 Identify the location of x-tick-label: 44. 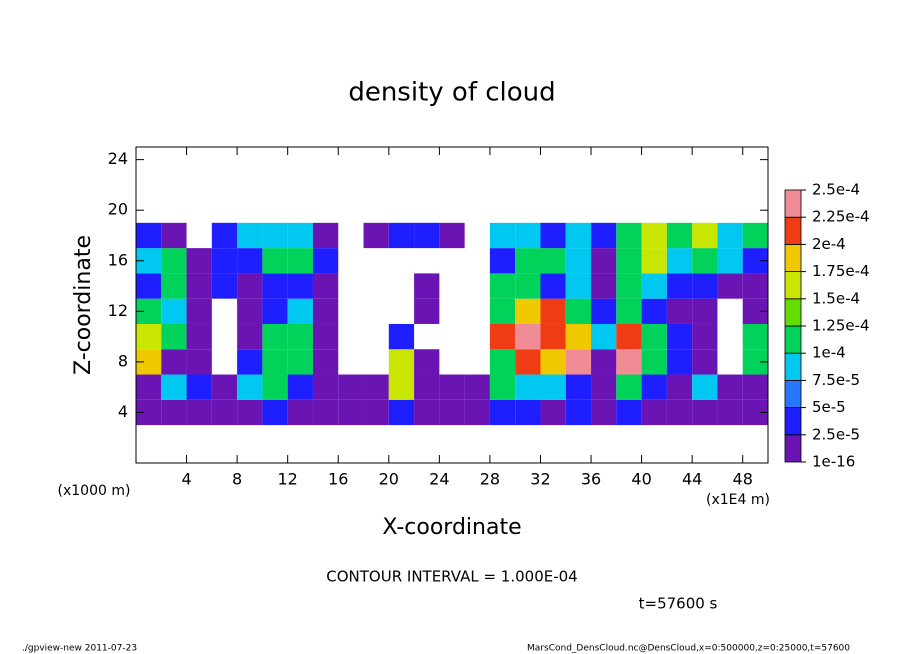
(692, 479).